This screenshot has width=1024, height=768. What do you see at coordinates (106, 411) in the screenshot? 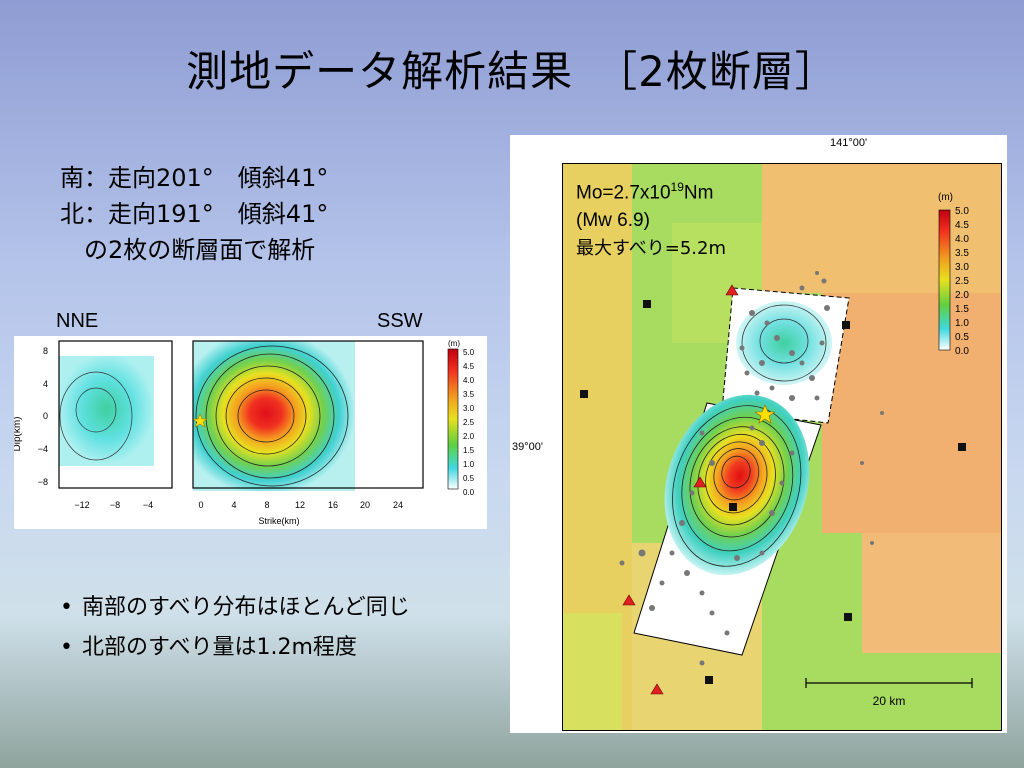
I see `north-slip-field` at bounding box center [106, 411].